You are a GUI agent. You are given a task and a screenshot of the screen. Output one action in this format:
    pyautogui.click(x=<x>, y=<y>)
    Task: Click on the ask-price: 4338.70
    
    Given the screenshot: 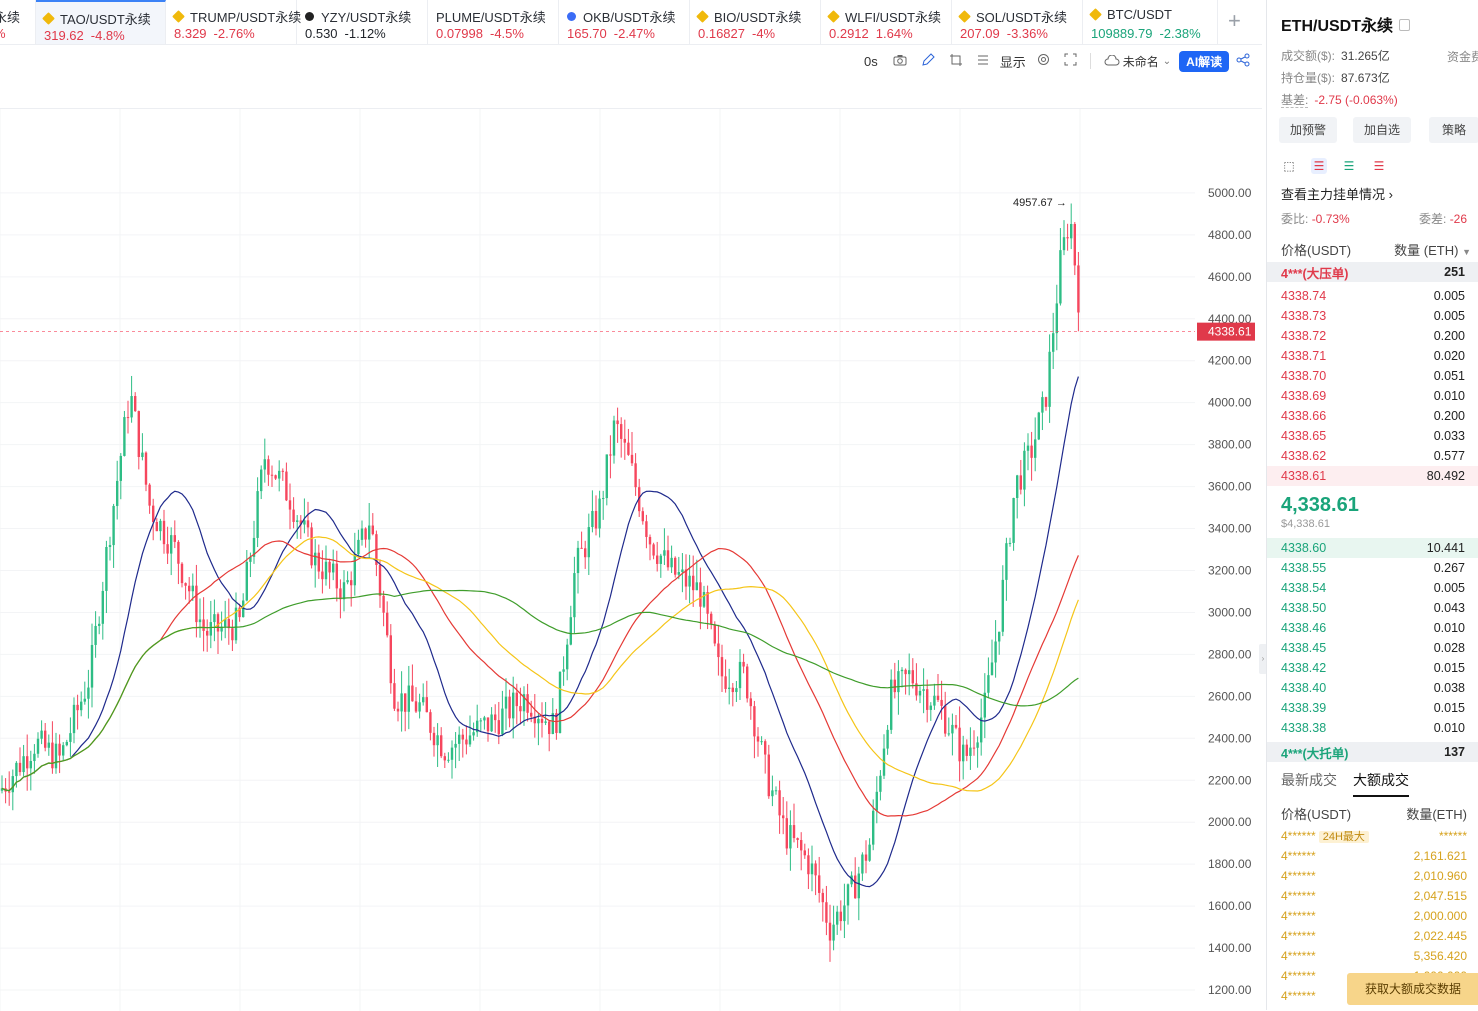 What is the action you would take?
    pyautogui.click(x=1304, y=376)
    